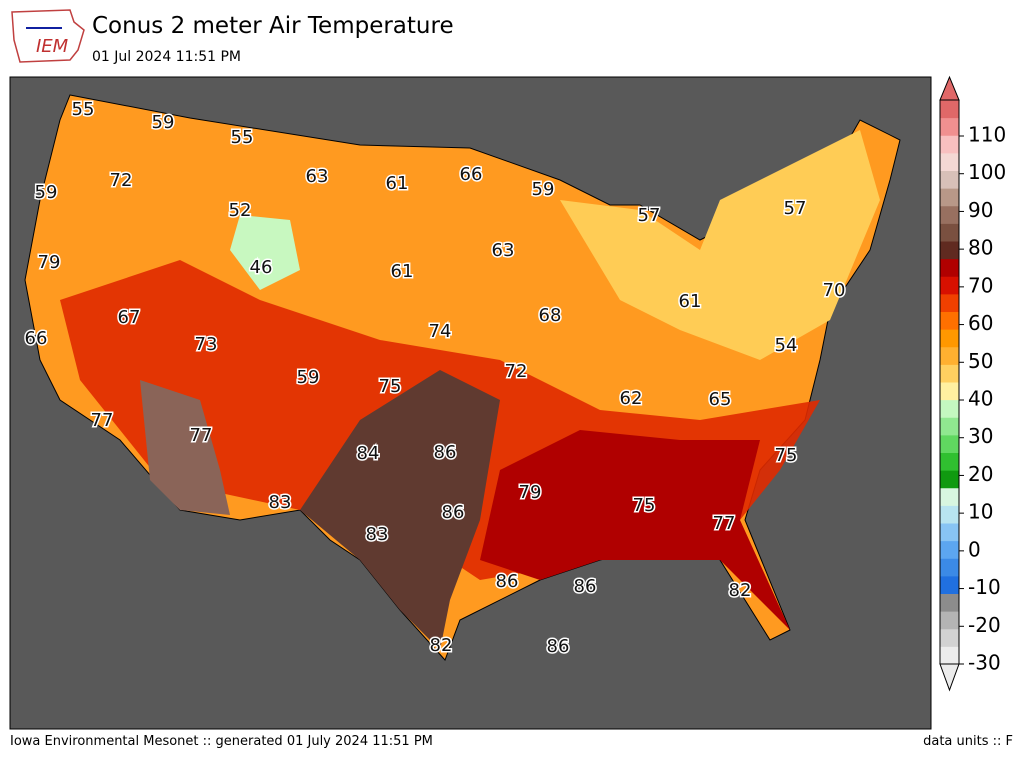 This screenshot has height=772, width=1024. Describe the element at coordinates (972, 383) in the screenshot. I see `colorbar: -30 -20 -10 0 10 20 30 40 50 60 70 80 90 100 110` at that location.